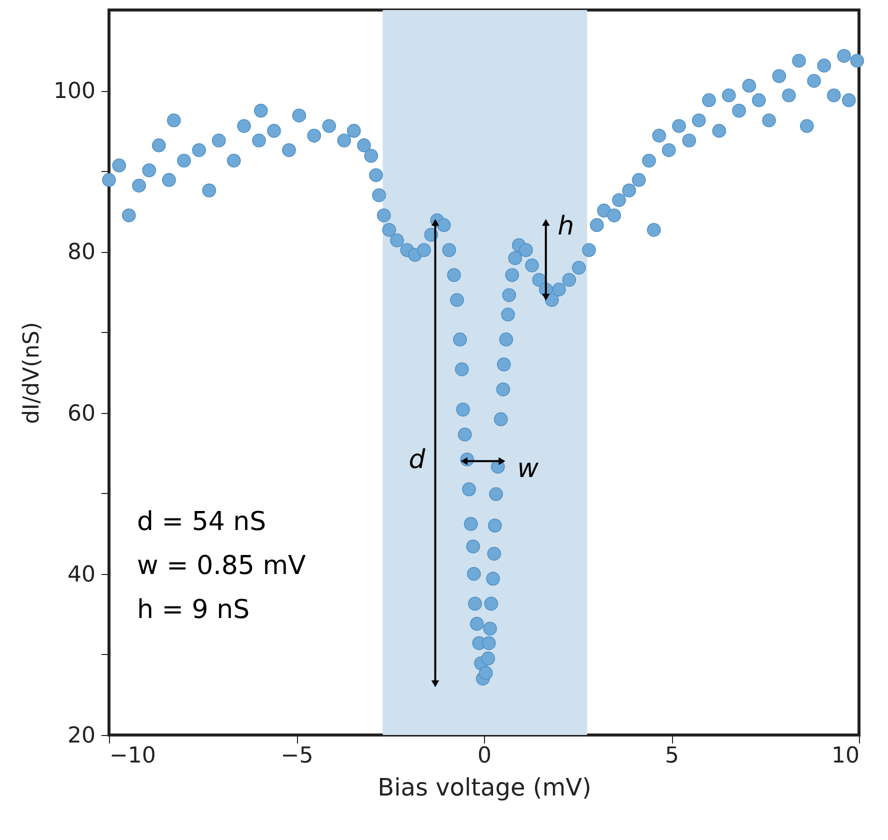 The height and width of the screenshot is (840, 888). I want to click on y-tick-label: 80, so click(82, 253).